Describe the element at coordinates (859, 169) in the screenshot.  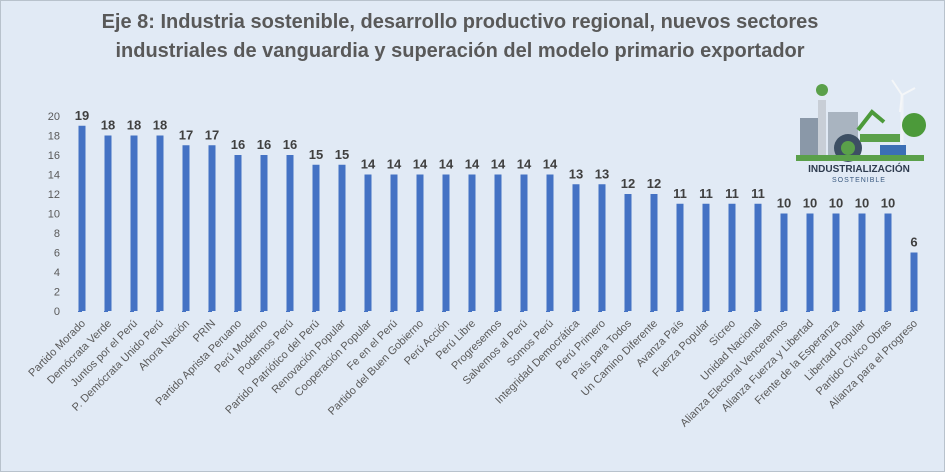
I see `logo-title: INDUSTRIALIZACIÓN` at that location.